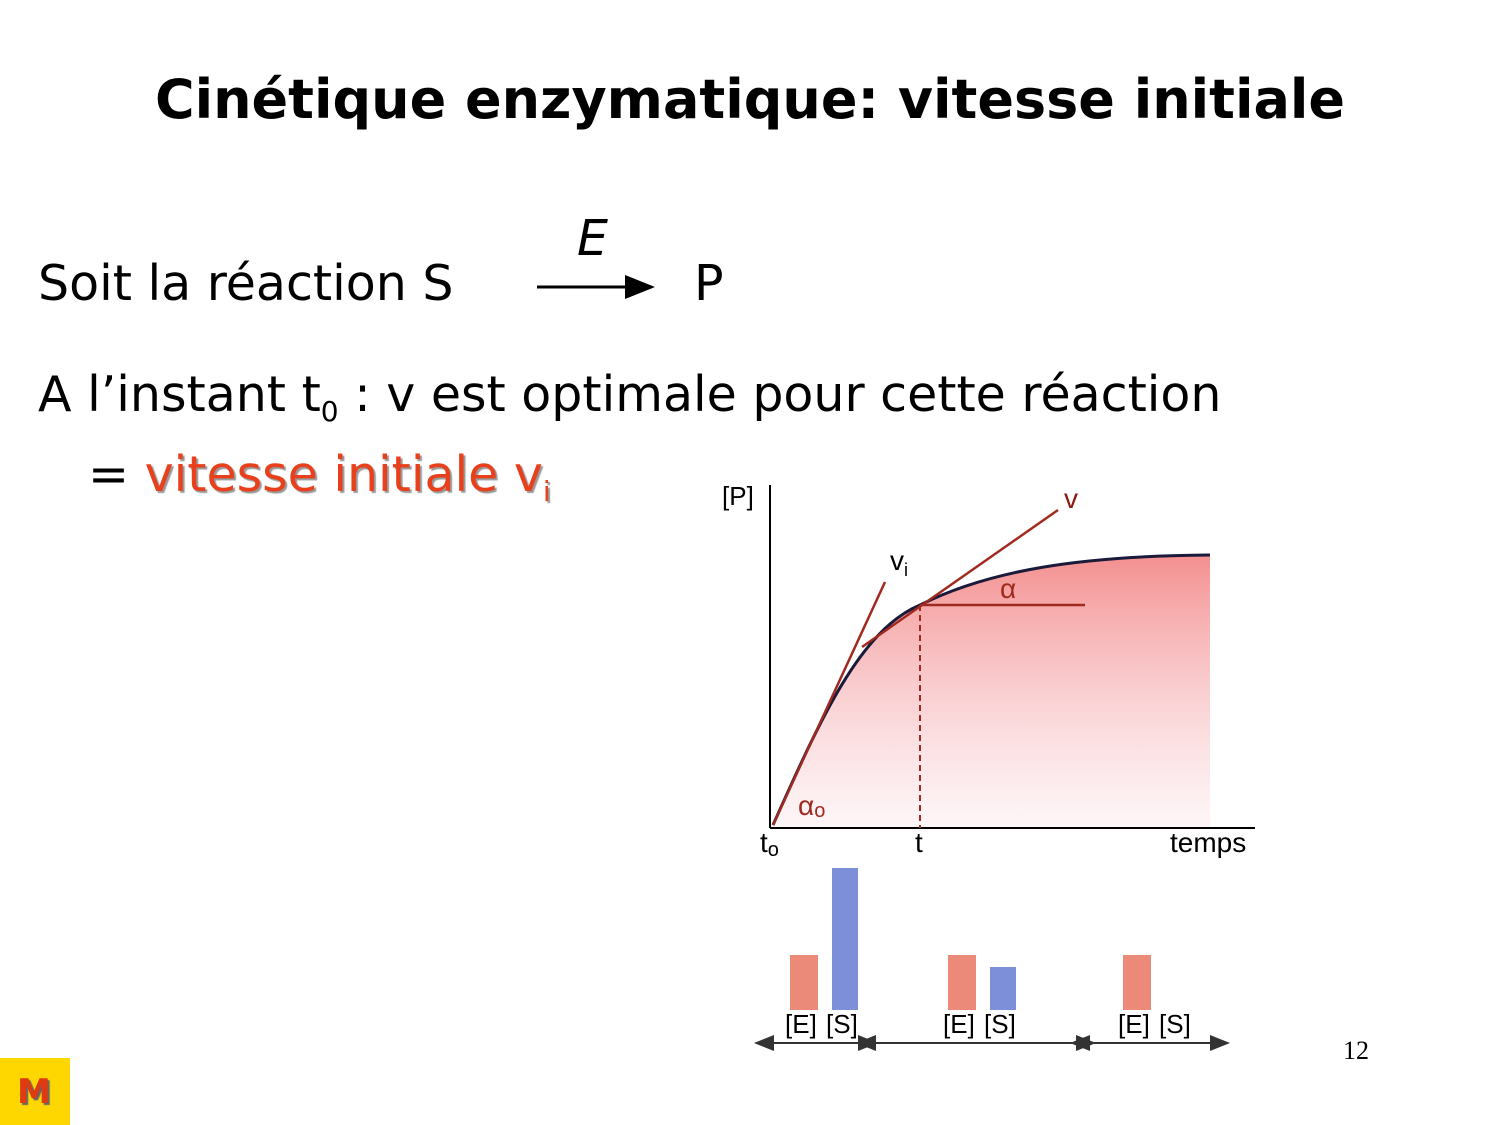 This screenshot has height=1125, width=1500. I want to click on definition: = vitesse initiale vi, so click(319, 477).